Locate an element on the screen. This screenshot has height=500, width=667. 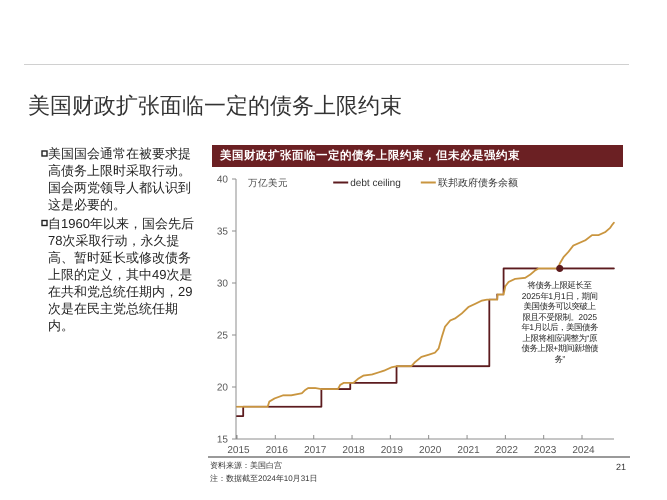
x-tick-label: 2017 is located at coordinates (315, 450).